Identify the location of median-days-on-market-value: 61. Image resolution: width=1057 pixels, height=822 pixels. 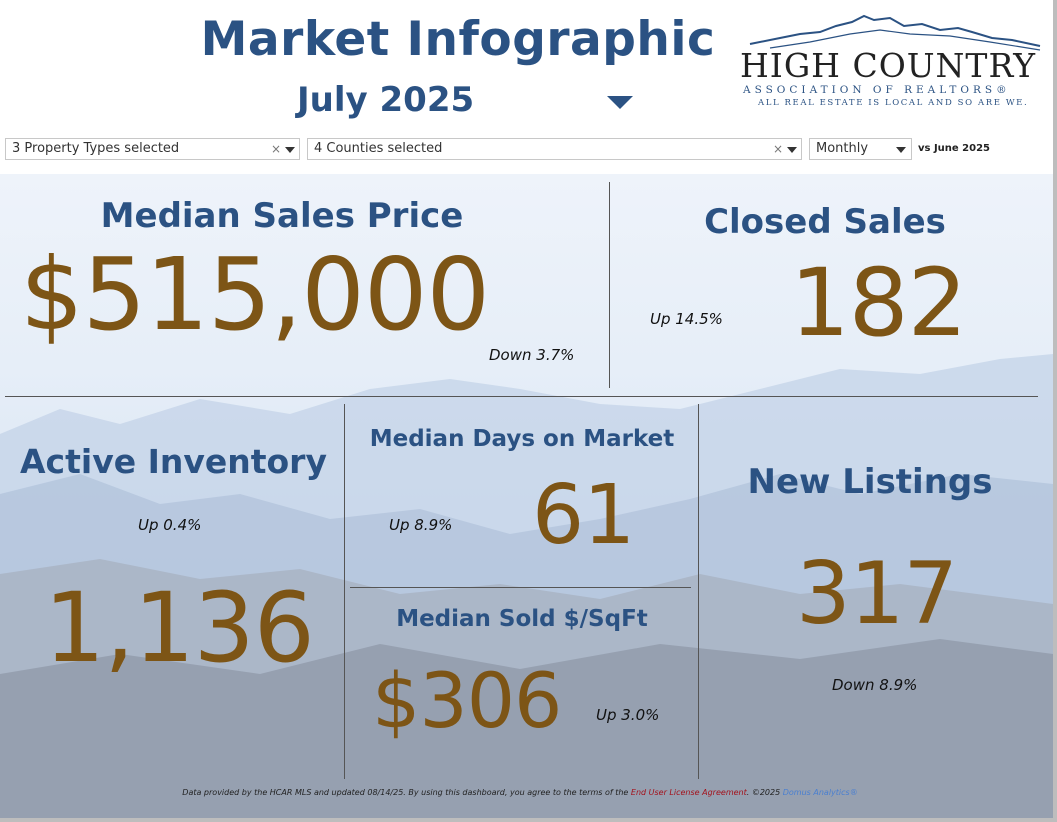
(583, 515).